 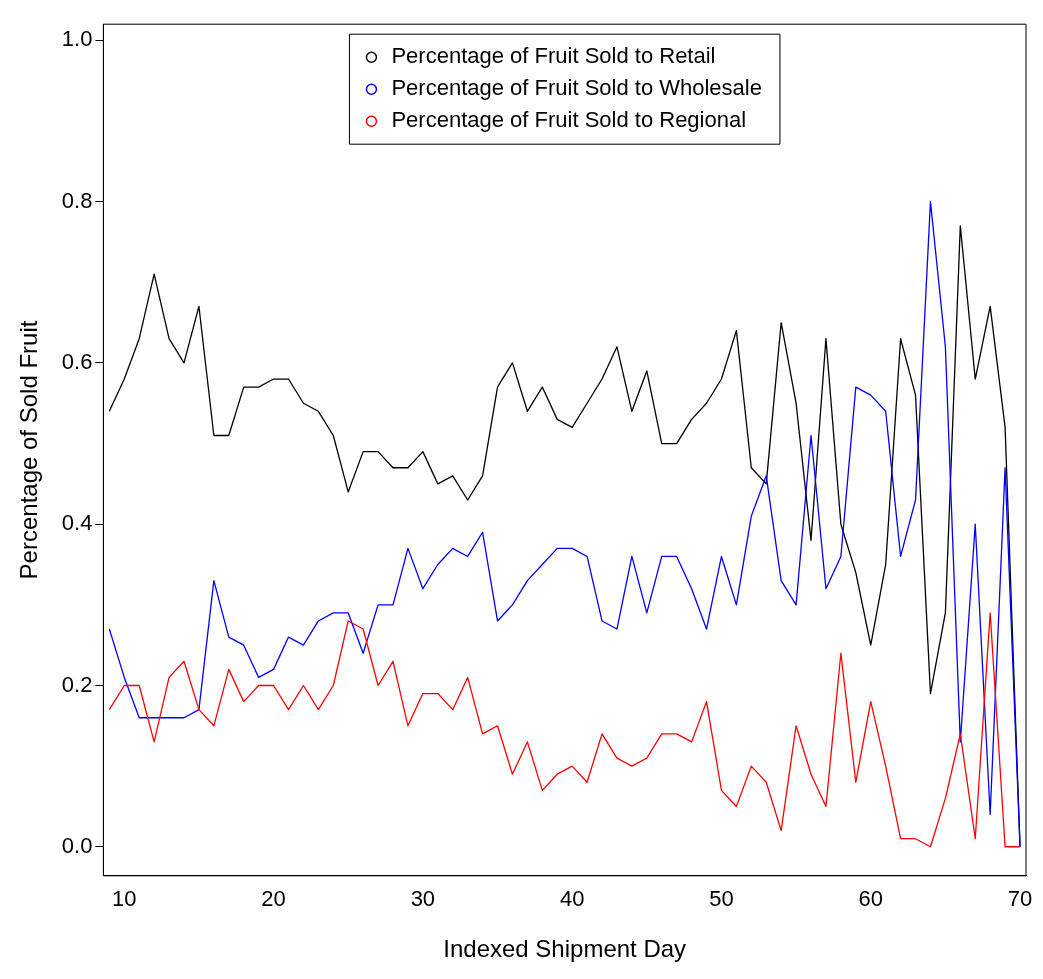 What do you see at coordinates (29, 450) in the screenshot?
I see `y-axis-title: Percentage of Sold Fruit` at bounding box center [29, 450].